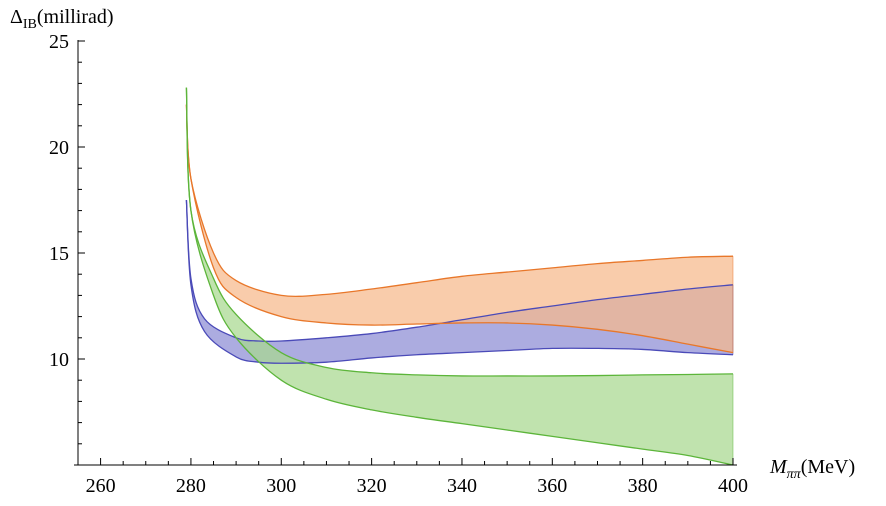 This screenshot has height=506, width=886. Describe the element at coordinates (59, 360) in the screenshot. I see `y-tick-label: 10` at that location.